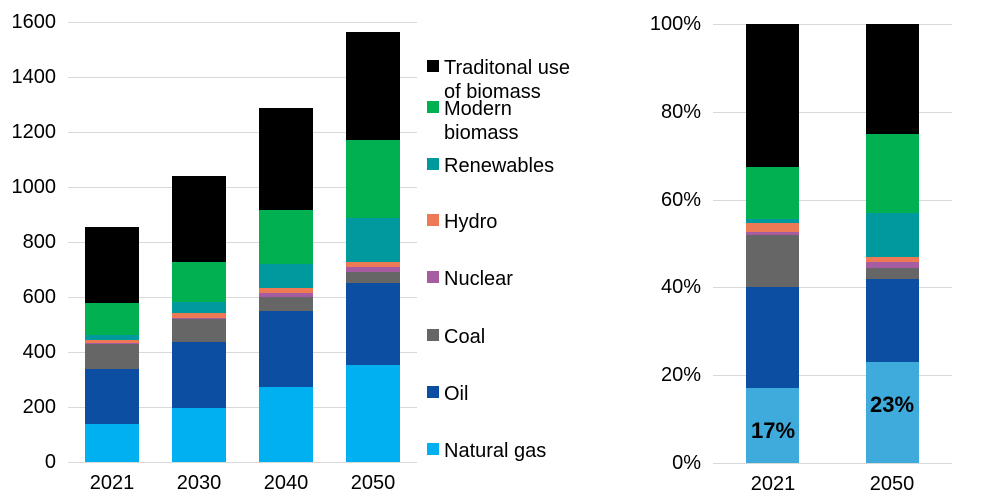 The image size is (998, 501). Describe the element at coordinates (465, 337) in the screenshot. I see `legend-label-line: Coal` at that location.